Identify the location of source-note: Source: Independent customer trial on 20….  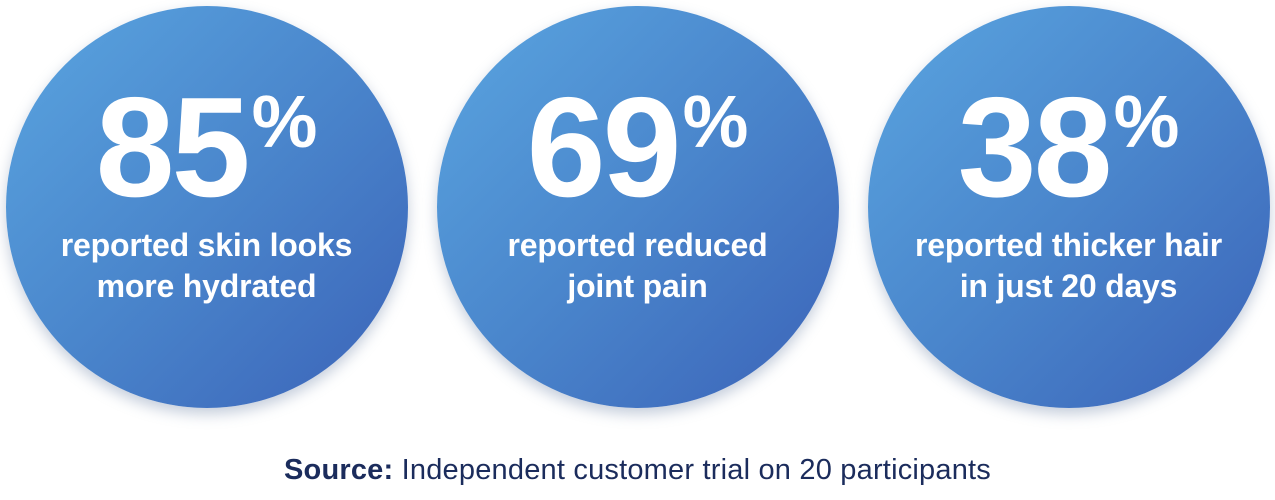
(637, 470).